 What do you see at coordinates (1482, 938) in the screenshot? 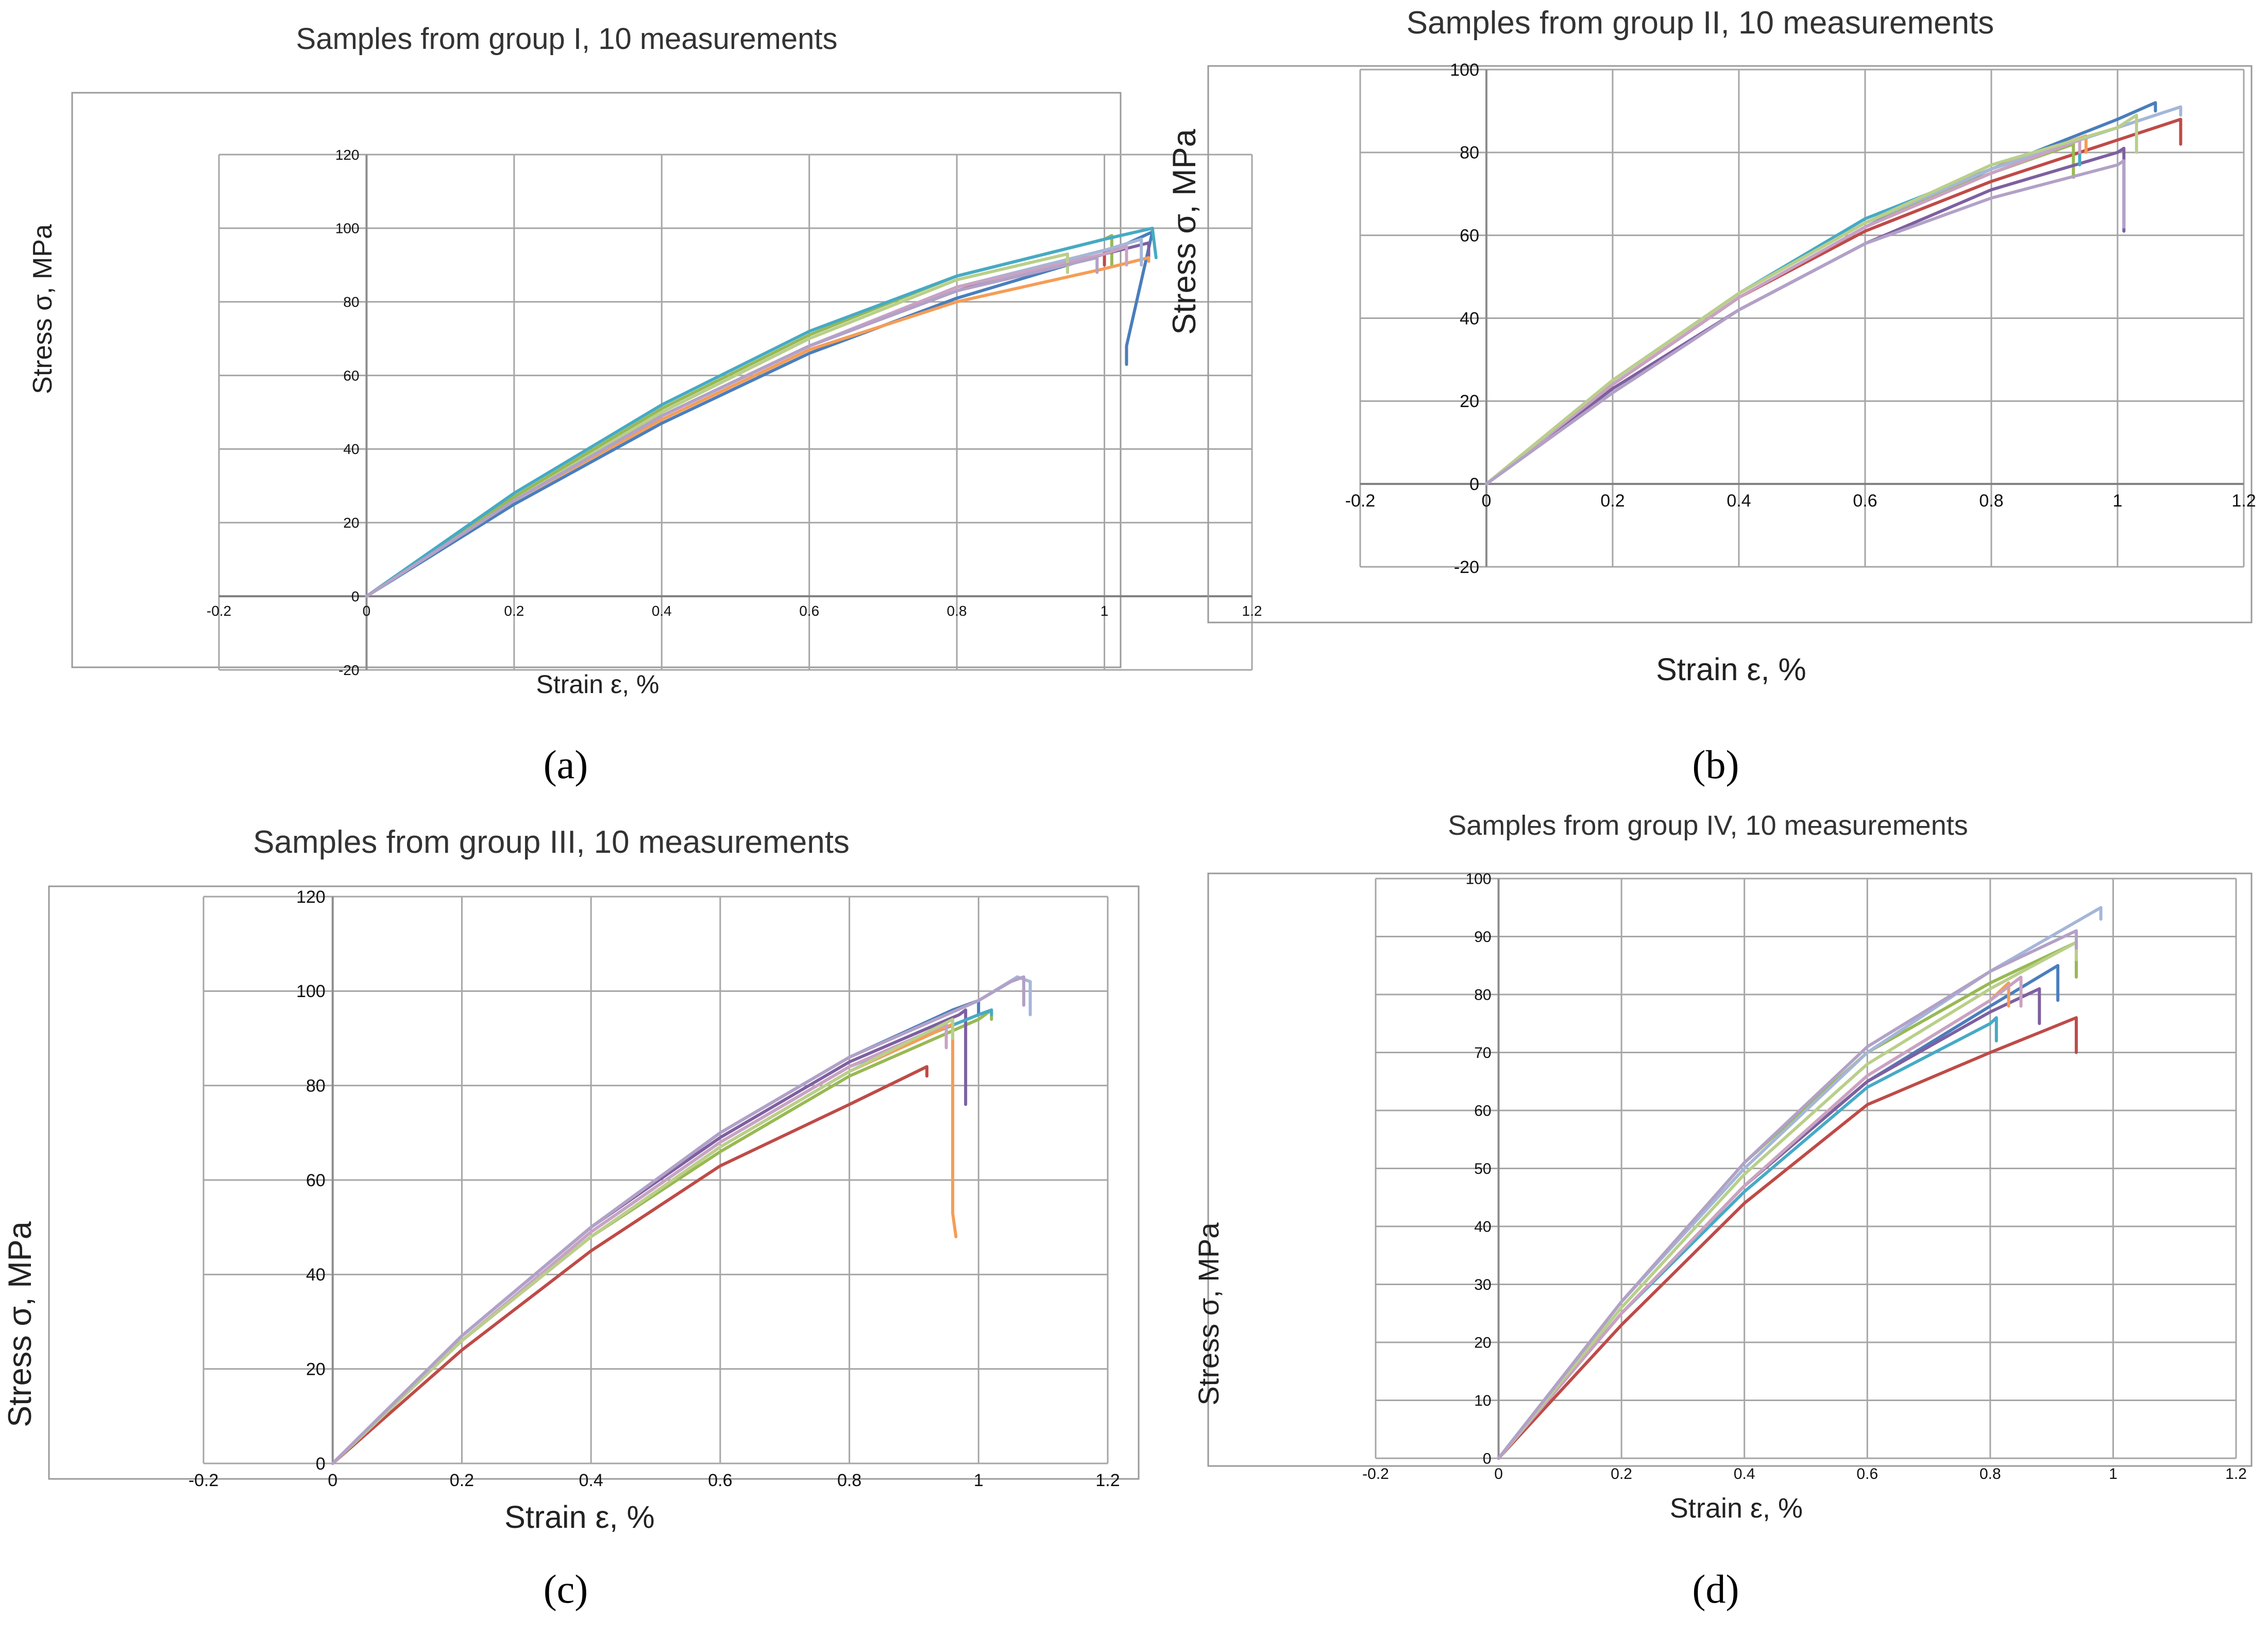
I see `y-tick-label: 90` at bounding box center [1482, 938].